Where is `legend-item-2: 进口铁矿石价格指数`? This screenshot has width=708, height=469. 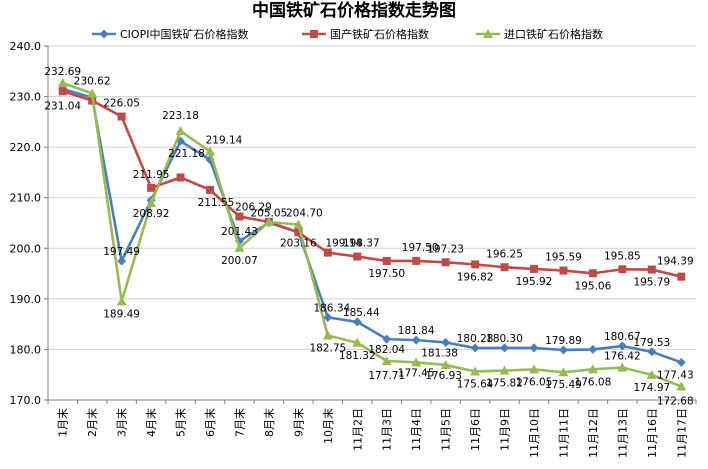
legend-item-2: 进口铁矿石价格指数 is located at coordinates (539, 34).